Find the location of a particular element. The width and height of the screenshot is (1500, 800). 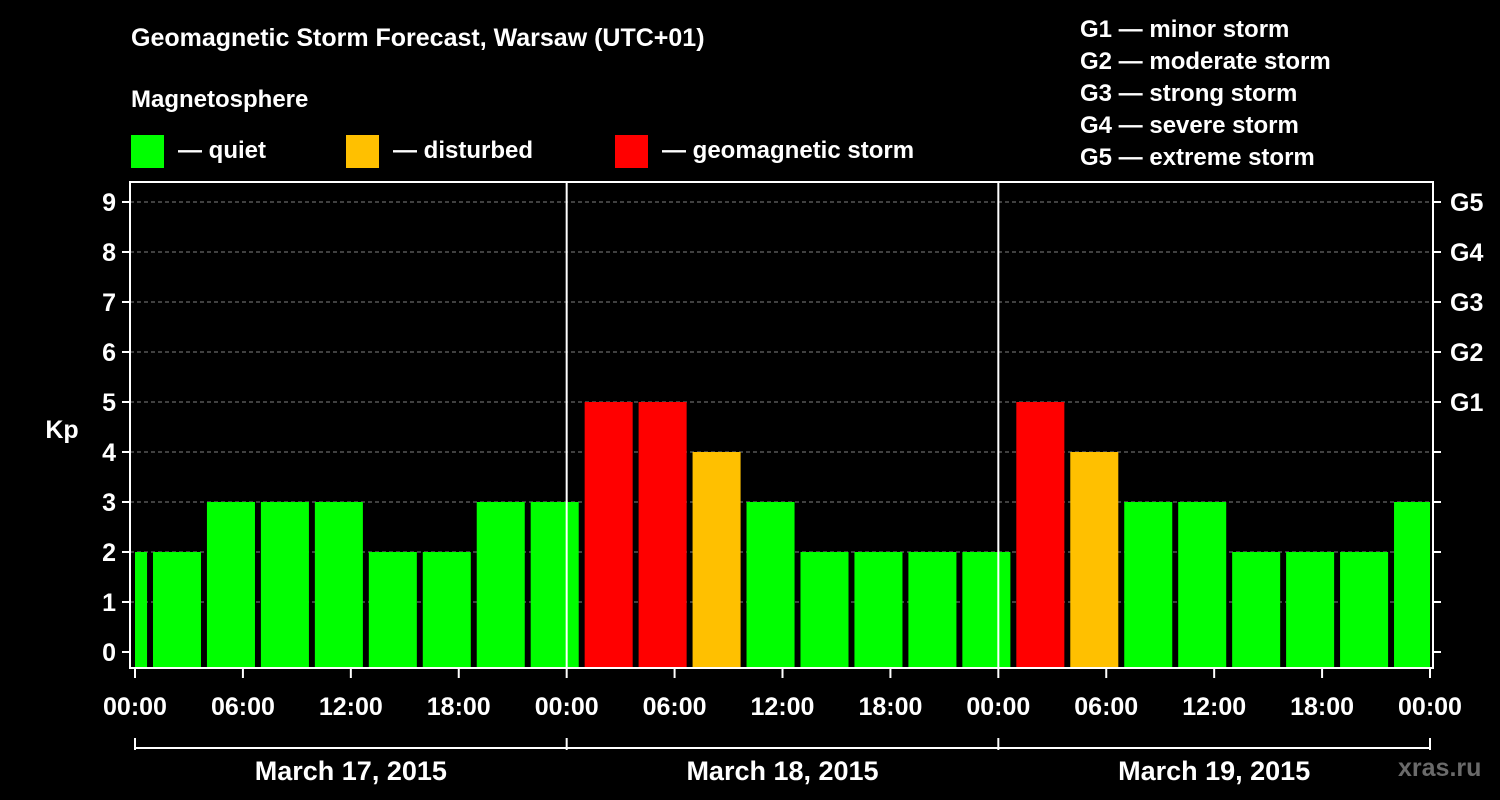

y-tick-label: 3 is located at coordinates (109, 503).